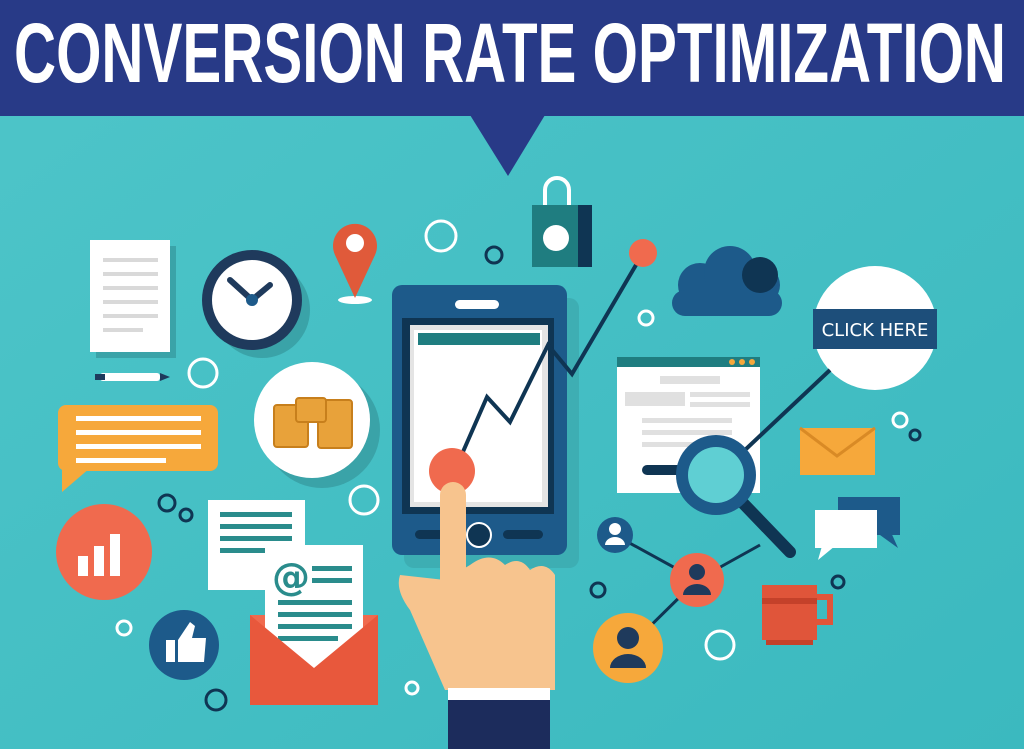  I want to click on magnifier-icon, so click(736, 496).